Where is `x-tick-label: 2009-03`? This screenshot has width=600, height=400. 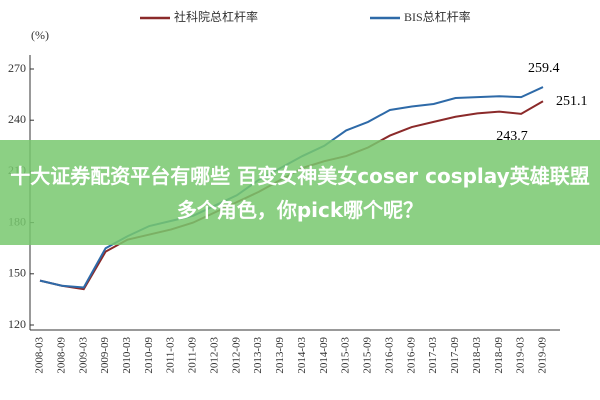
x-tick-label: 2009-03 is located at coordinates (83, 355).